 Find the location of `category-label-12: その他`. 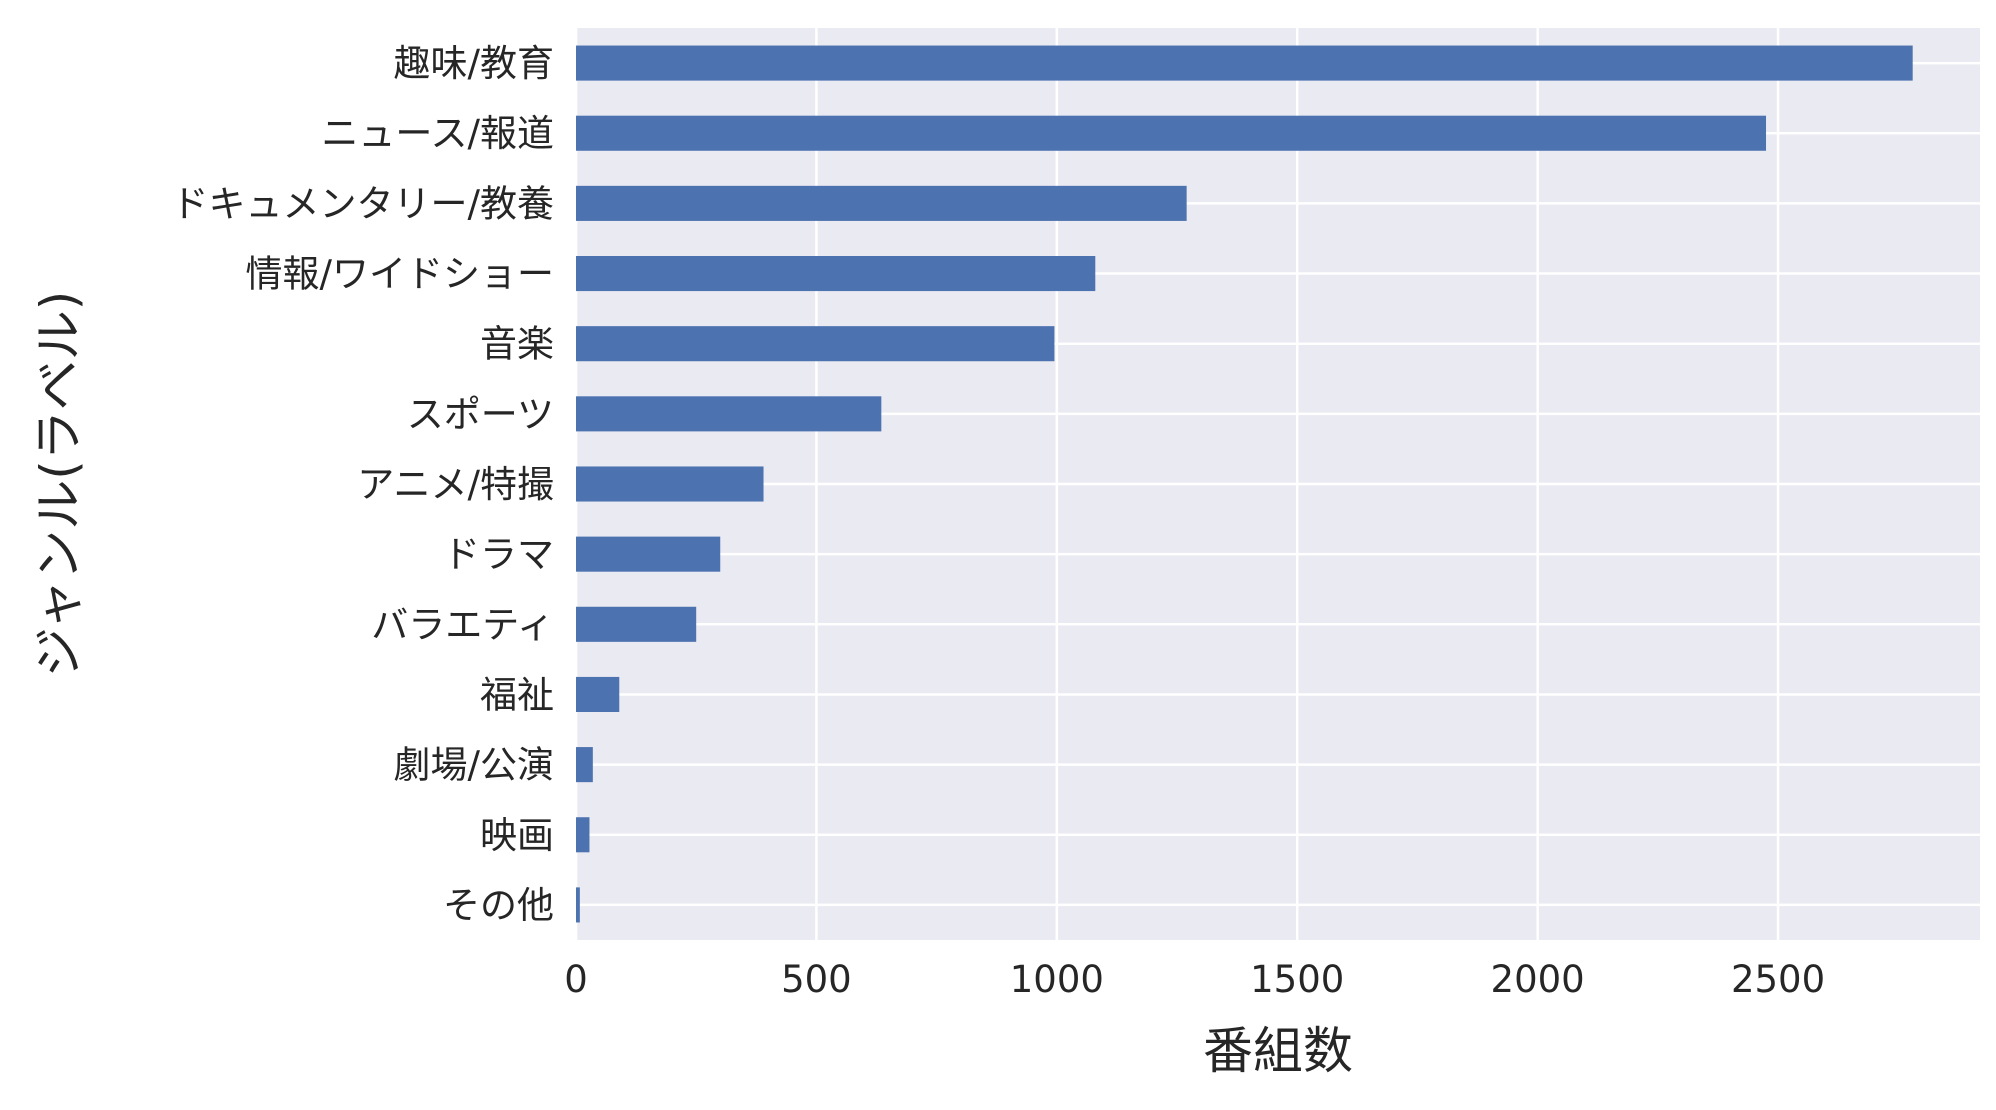

category-label-12: その他 is located at coordinates (498, 905).